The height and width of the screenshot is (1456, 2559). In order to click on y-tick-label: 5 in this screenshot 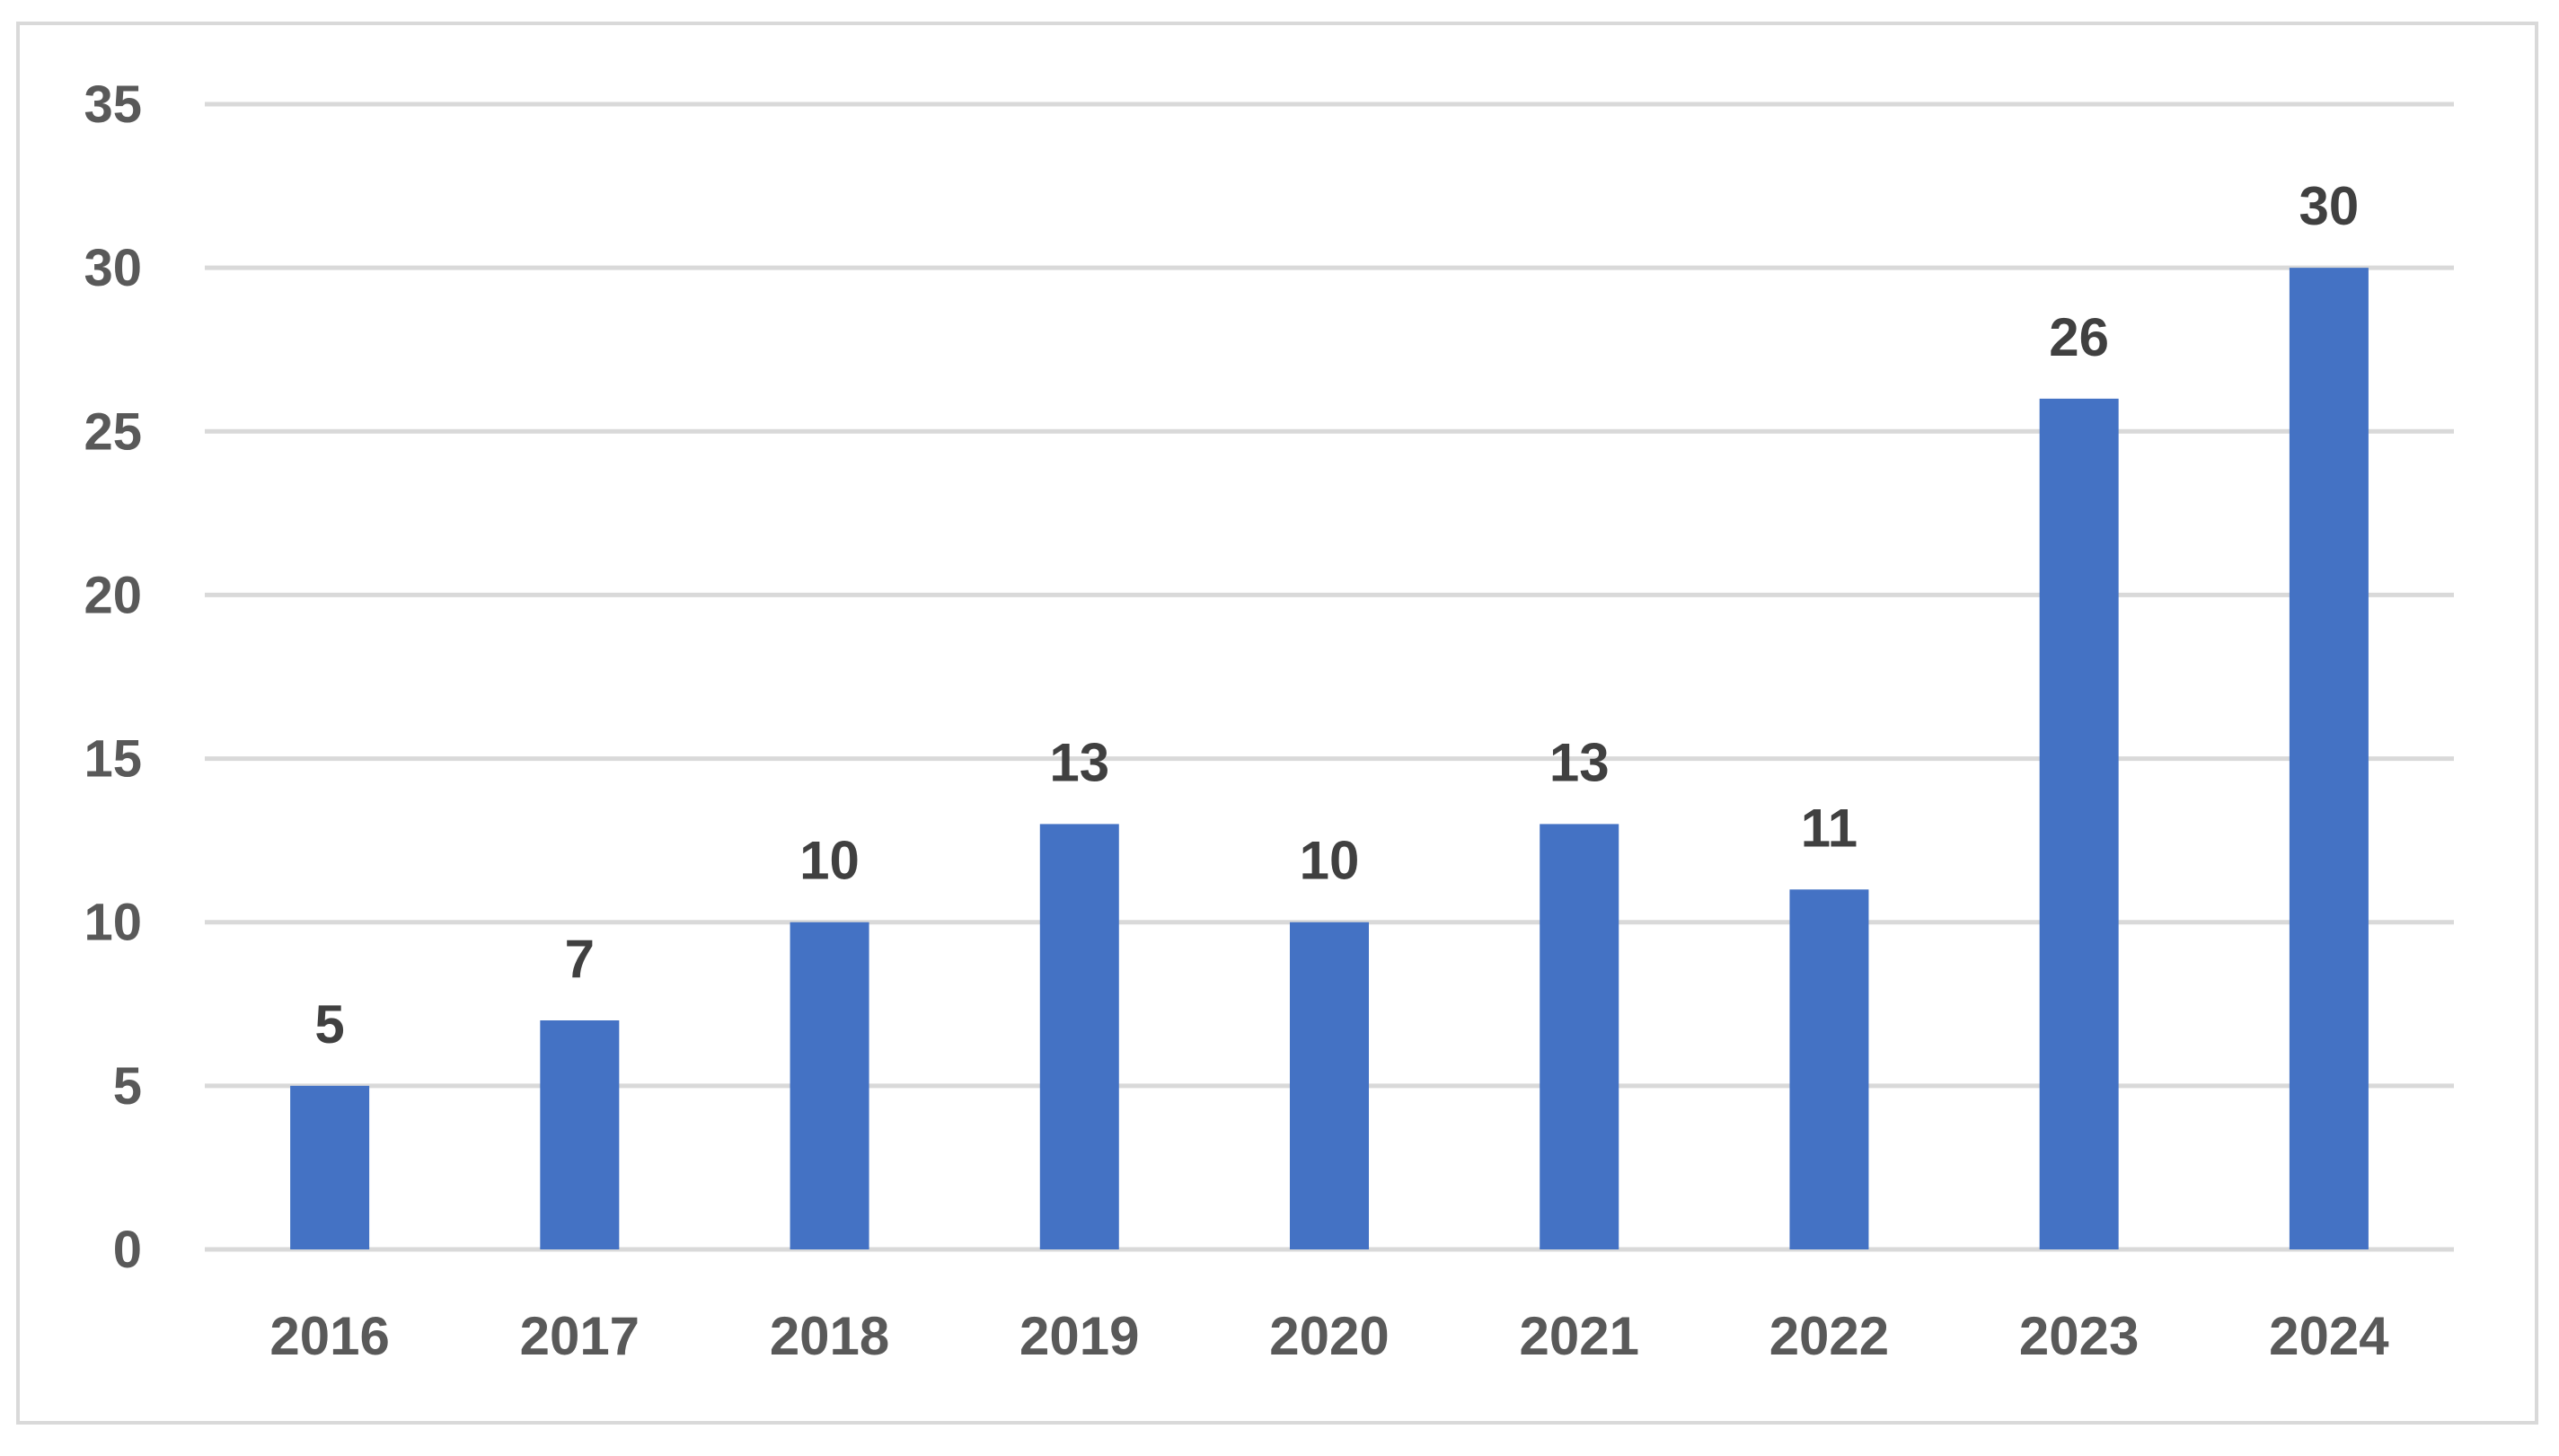, I will do `click(127, 1086)`.